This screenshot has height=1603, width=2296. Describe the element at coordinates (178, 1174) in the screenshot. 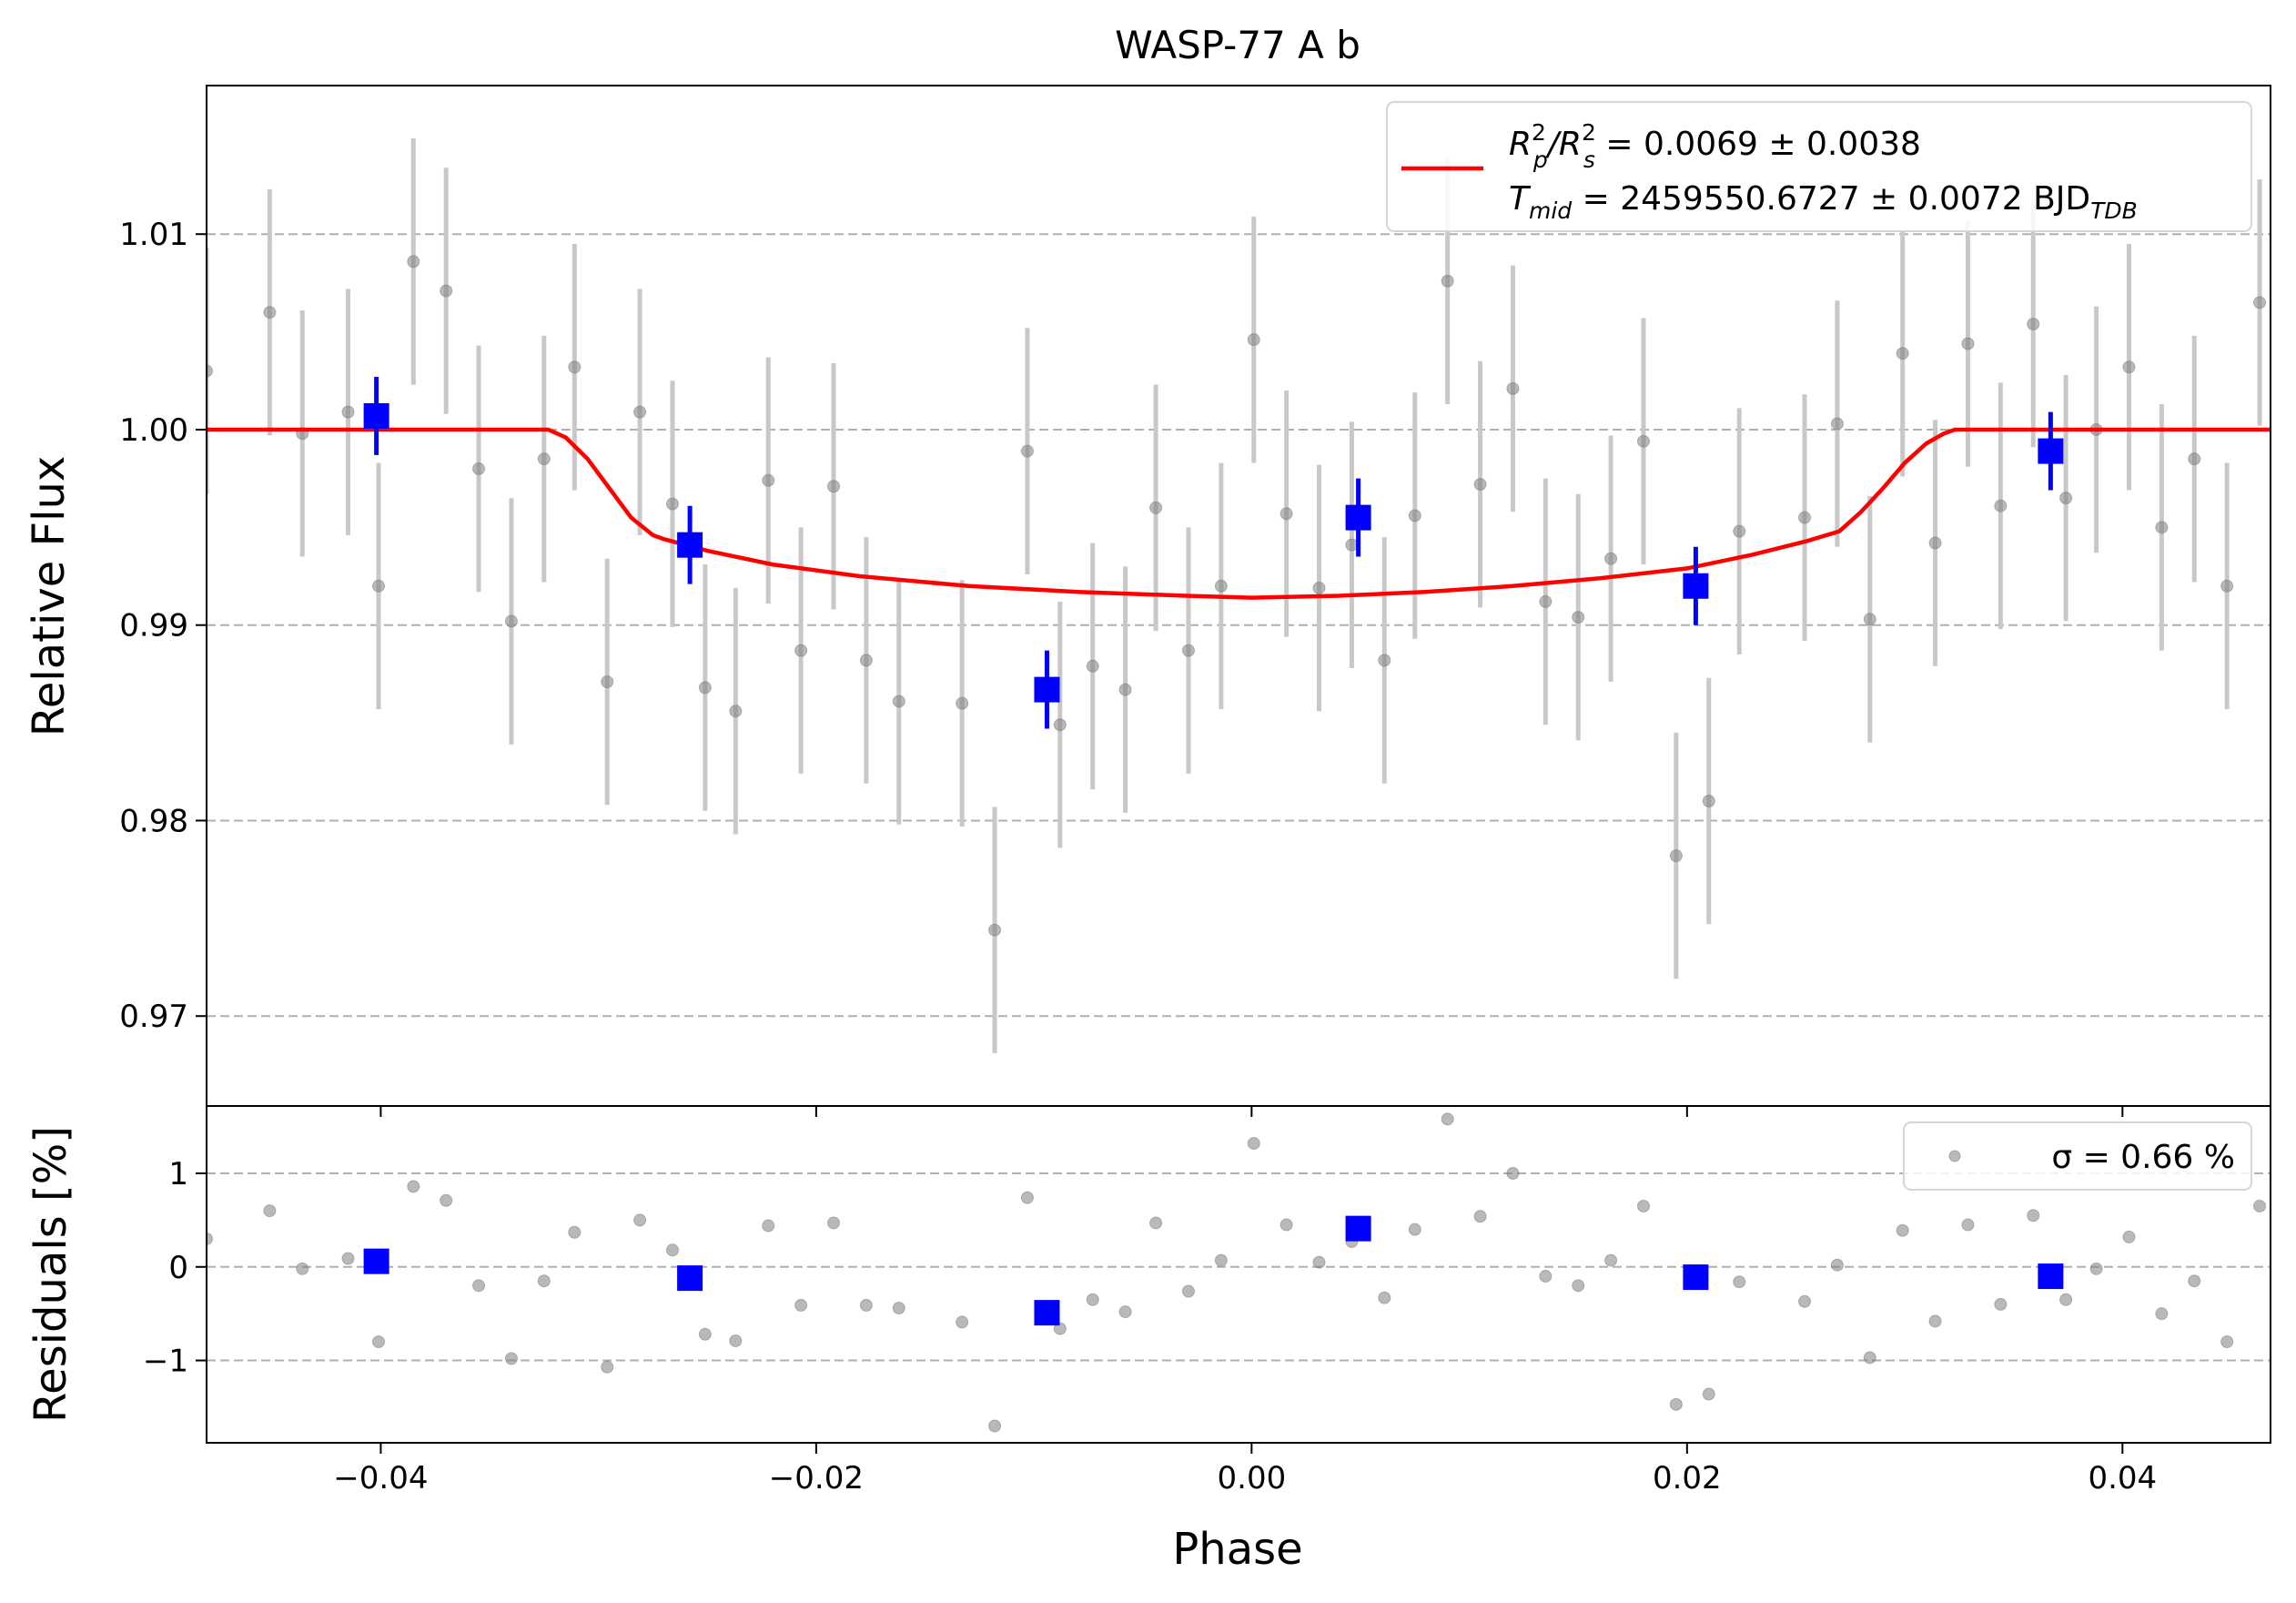

I see `bottom-y-tick-label: 1` at that location.